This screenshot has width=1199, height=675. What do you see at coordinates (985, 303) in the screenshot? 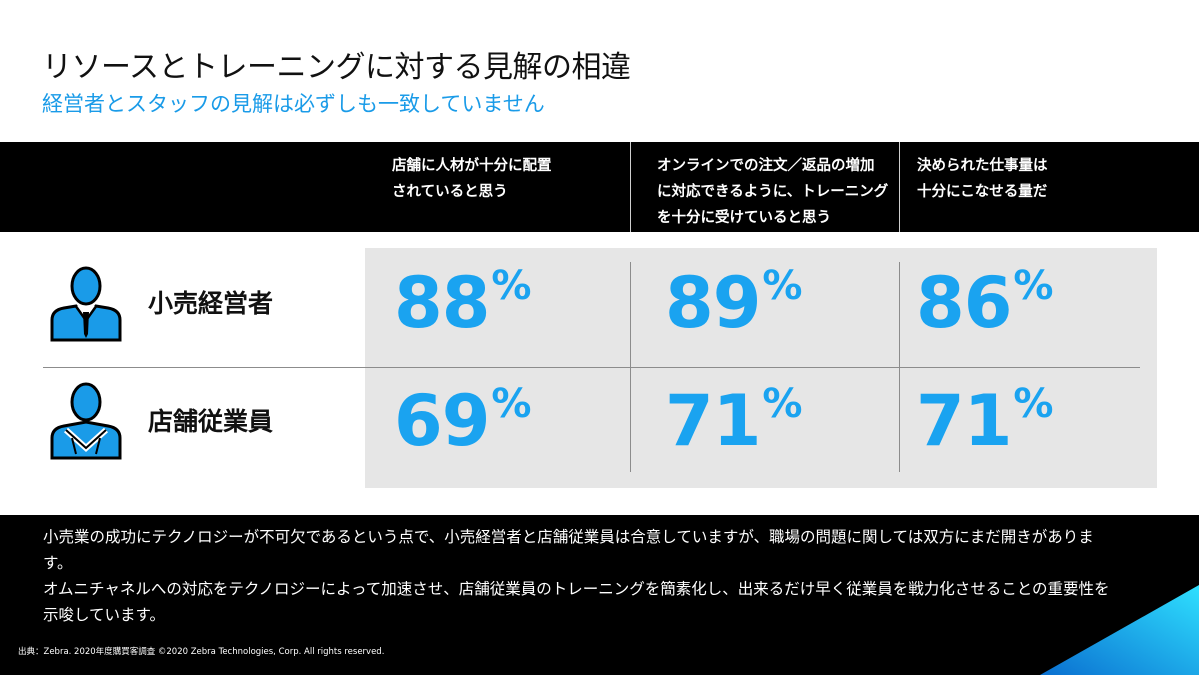
I see `stat-manager-workload: 86%` at bounding box center [985, 303].